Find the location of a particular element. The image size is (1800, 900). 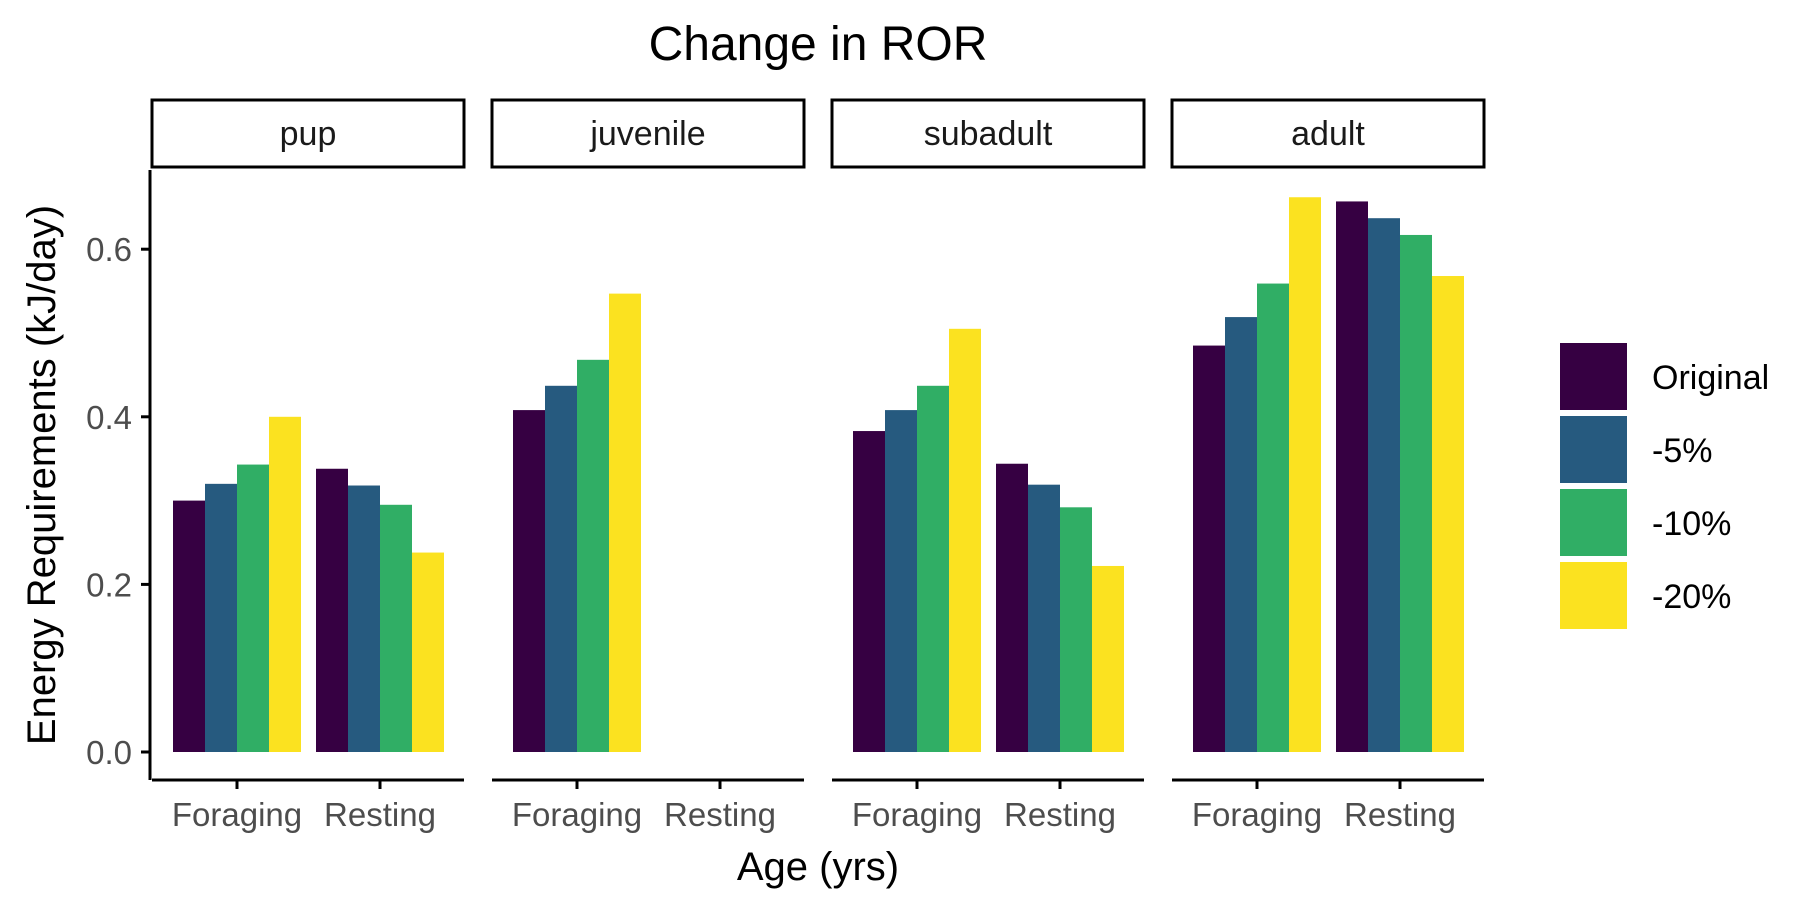

legend-label: -20% is located at coordinates (1691, 597).